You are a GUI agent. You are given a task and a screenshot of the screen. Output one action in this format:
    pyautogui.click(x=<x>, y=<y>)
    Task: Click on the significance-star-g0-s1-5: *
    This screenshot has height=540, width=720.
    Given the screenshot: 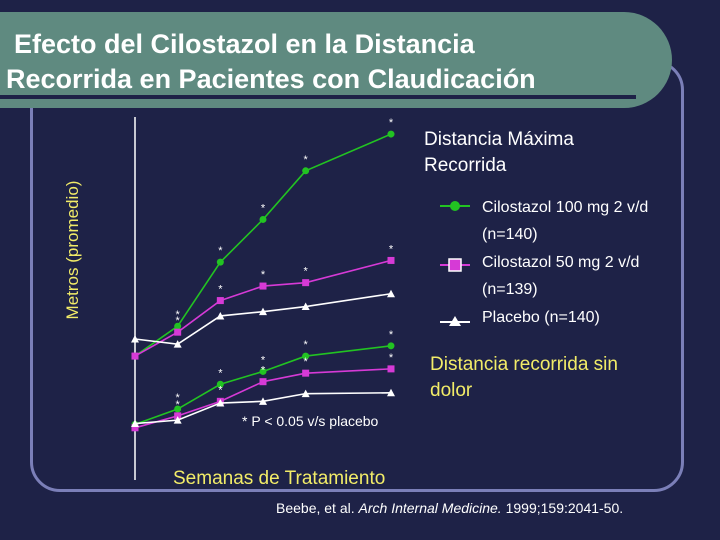 What is the action you would take?
    pyautogui.click(x=391, y=249)
    